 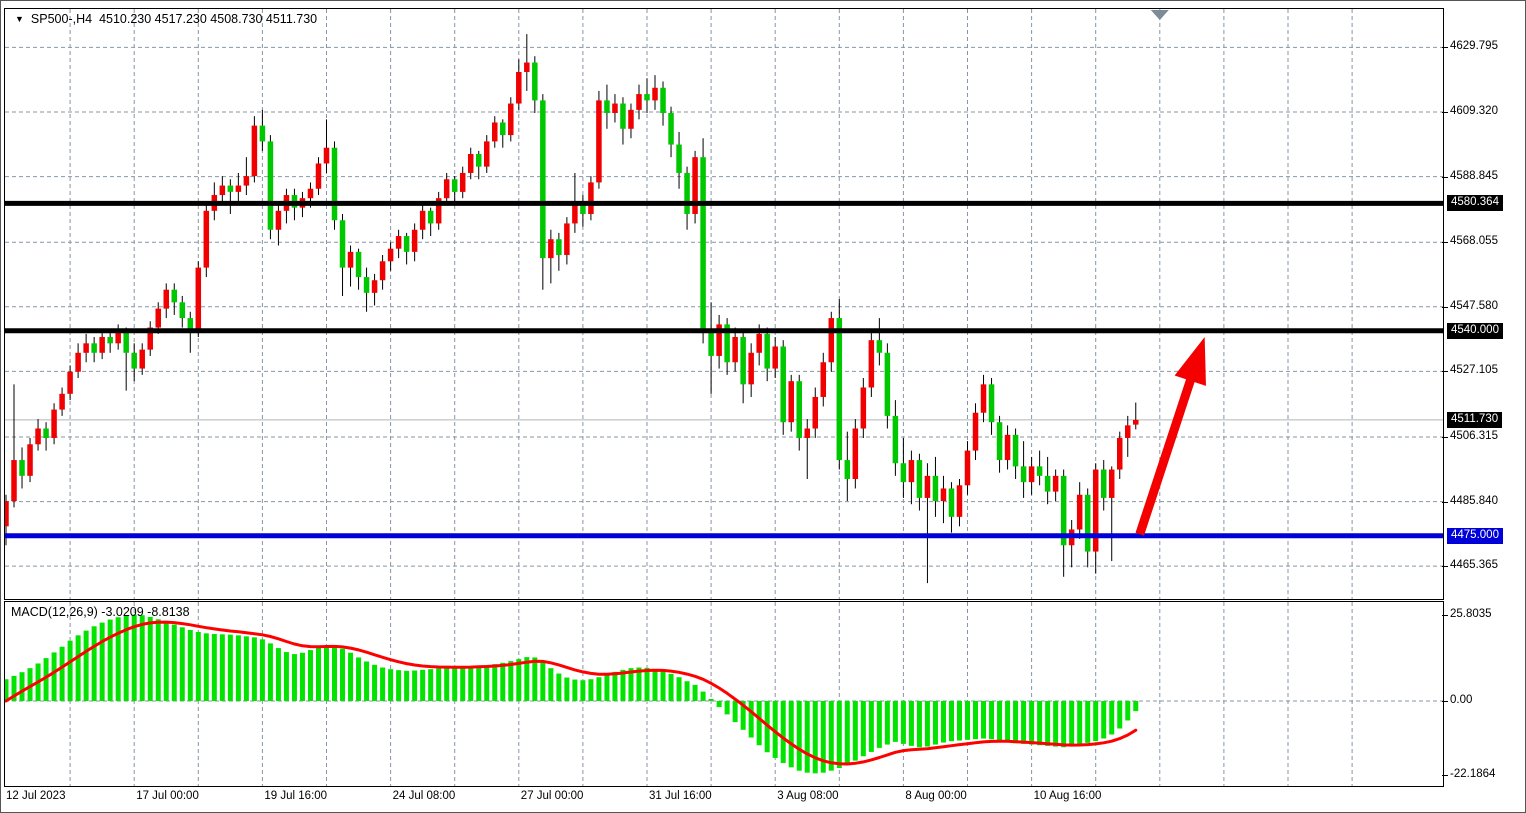 I want to click on macd-histogram, so click(x=572, y=694).